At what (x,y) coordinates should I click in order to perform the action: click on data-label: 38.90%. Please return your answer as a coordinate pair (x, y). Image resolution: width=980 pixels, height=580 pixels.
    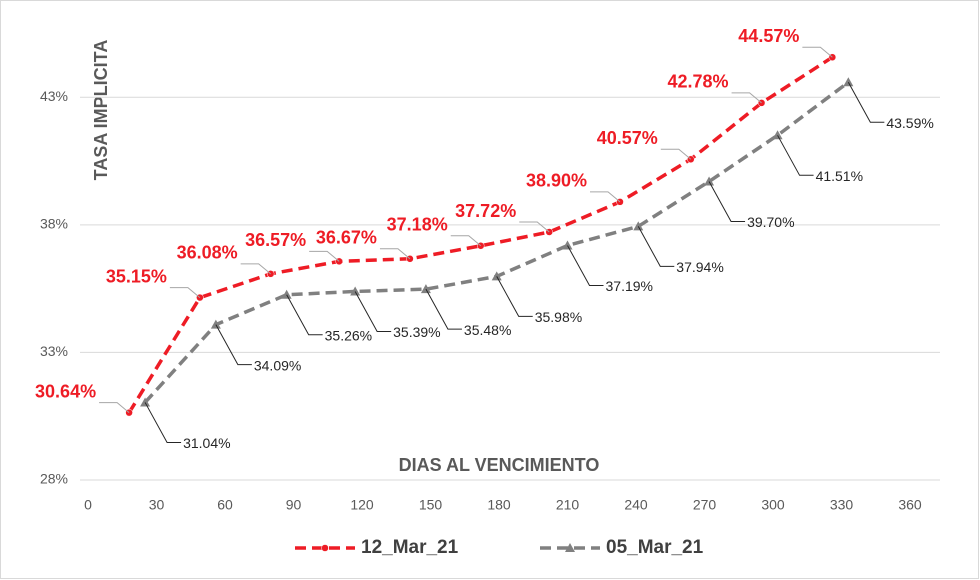
    Looking at the image, I should click on (556, 181).